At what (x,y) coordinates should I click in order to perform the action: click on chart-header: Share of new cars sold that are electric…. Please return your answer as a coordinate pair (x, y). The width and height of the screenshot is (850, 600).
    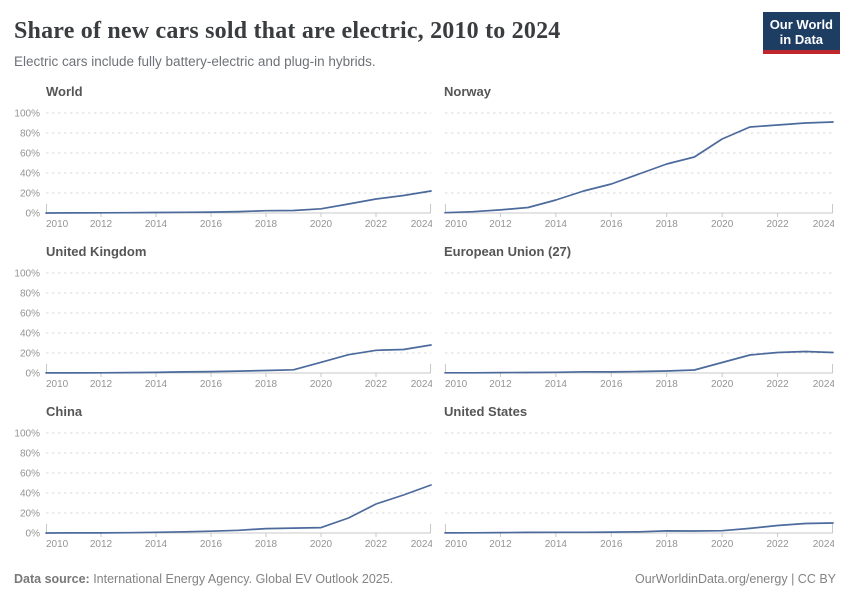
    Looking at the image, I should click on (425, 35).